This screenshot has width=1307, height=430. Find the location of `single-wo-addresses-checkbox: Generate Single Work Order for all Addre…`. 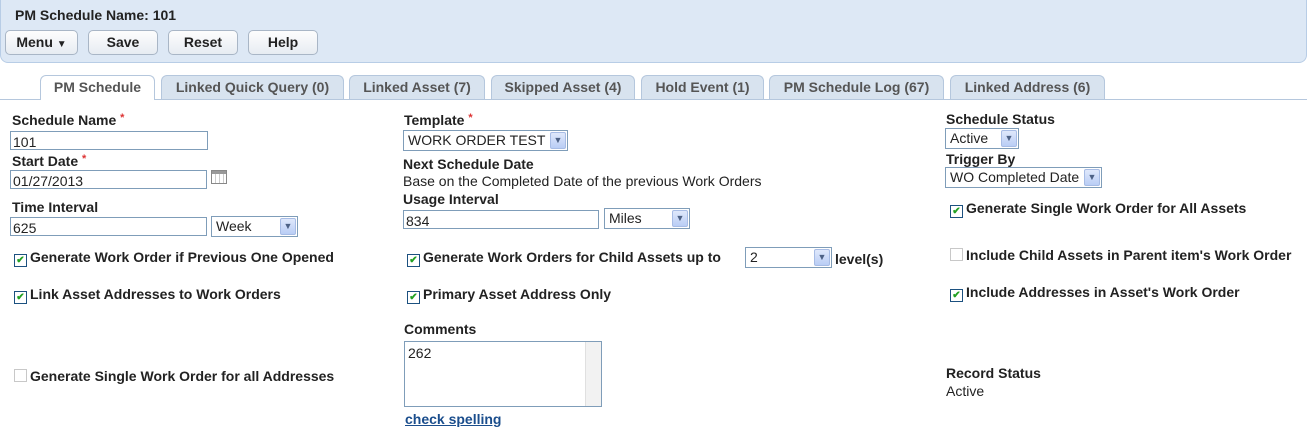

single-wo-addresses-checkbox: Generate Single Work Order for all Addre… is located at coordinates (174, 376).